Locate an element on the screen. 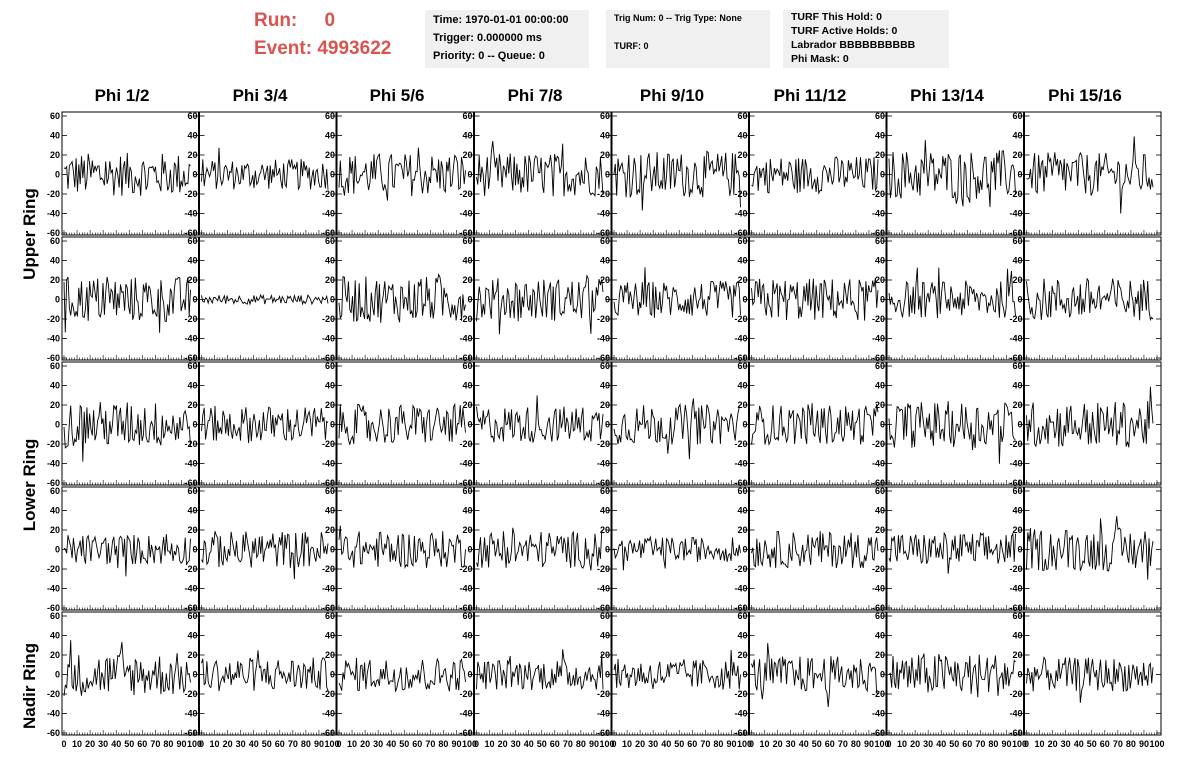 The image size is (1196, 772). x-tick-label: 20 is located at coordinates (640, 744).